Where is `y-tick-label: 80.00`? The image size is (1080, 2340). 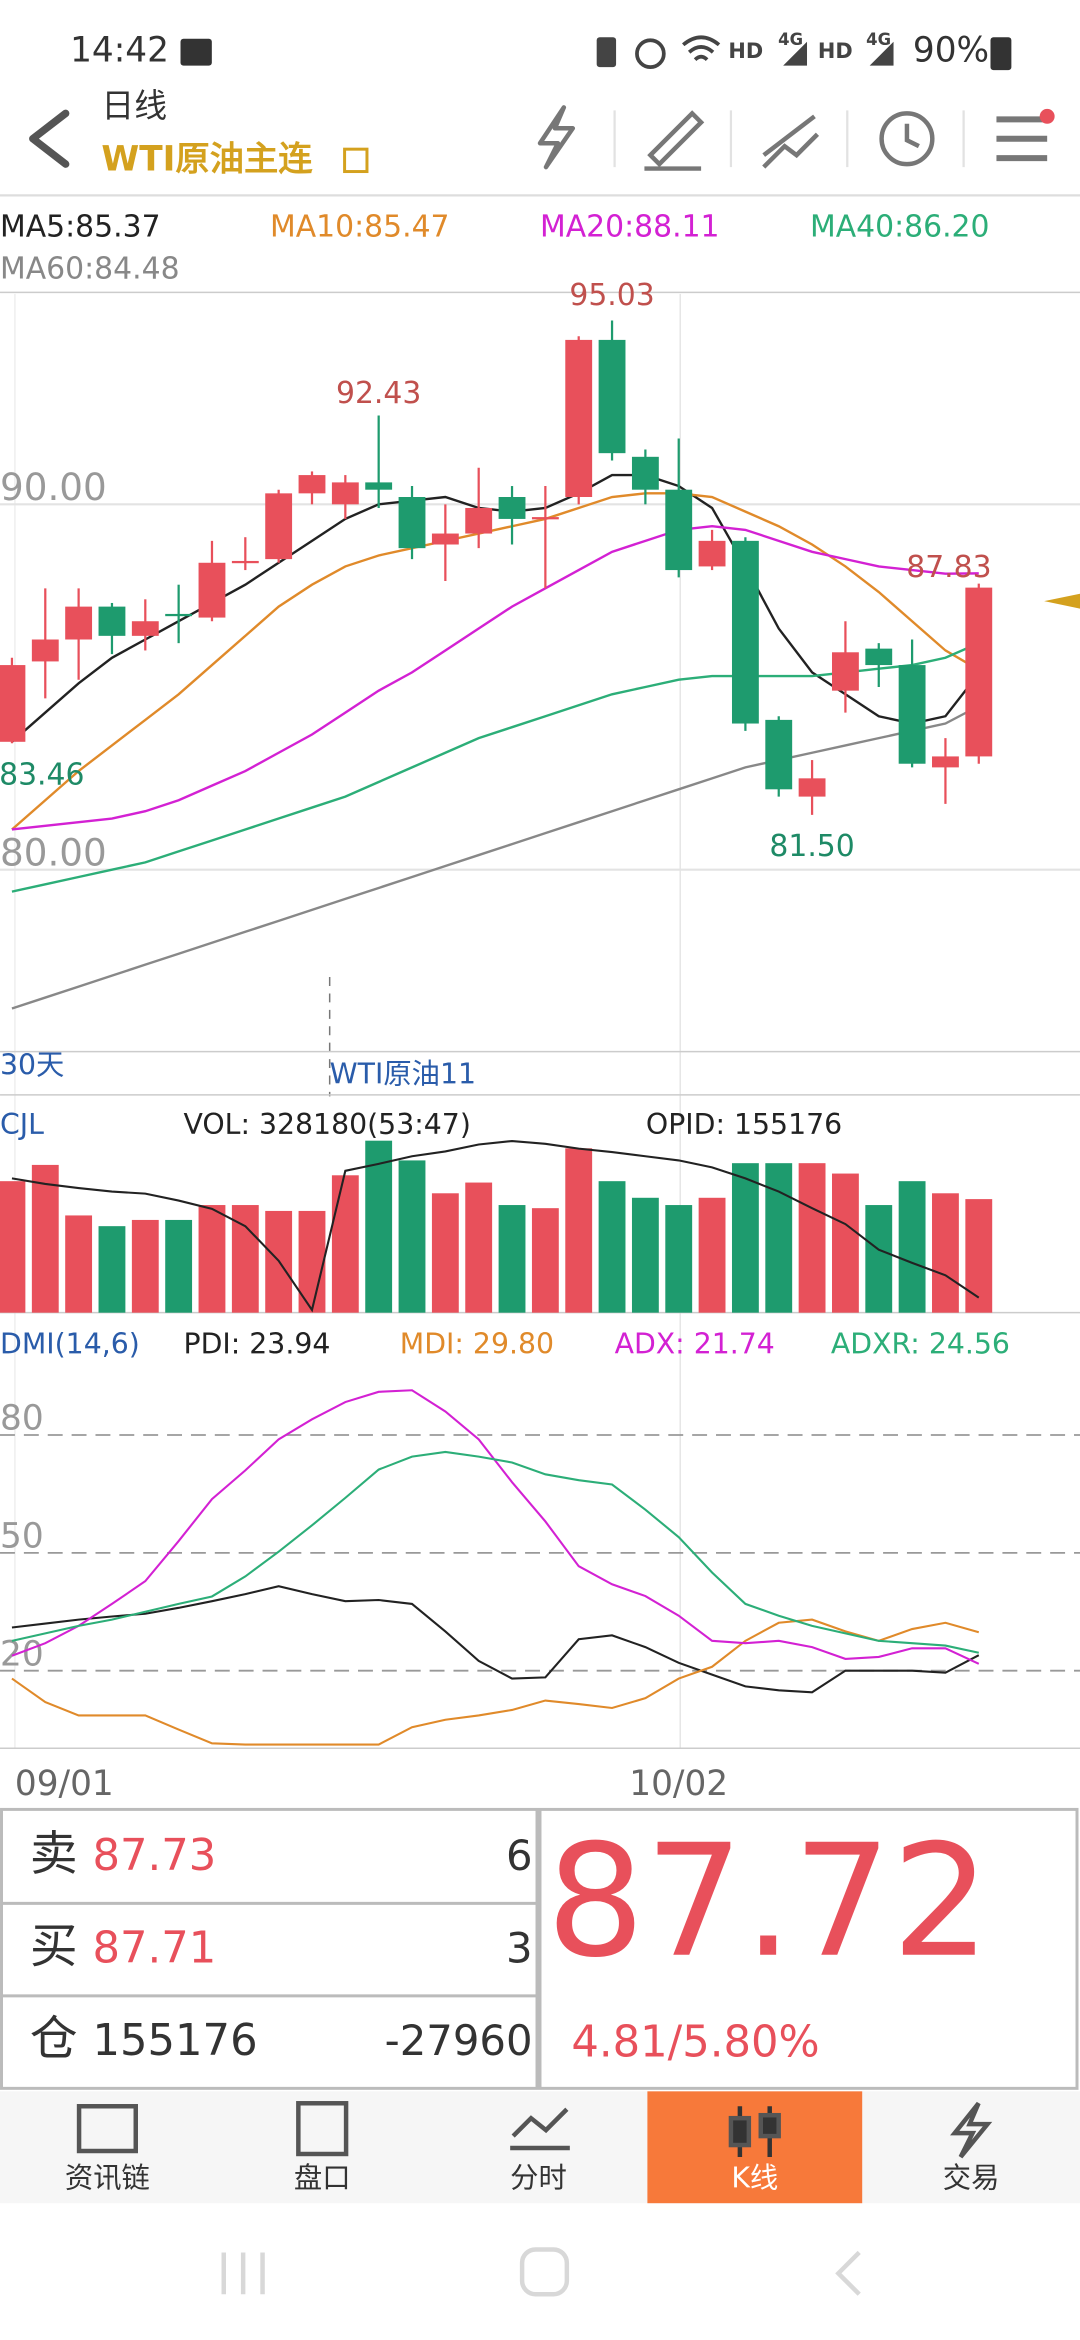
y-tick-label: 80.00 is located at coordinates (53, 852).